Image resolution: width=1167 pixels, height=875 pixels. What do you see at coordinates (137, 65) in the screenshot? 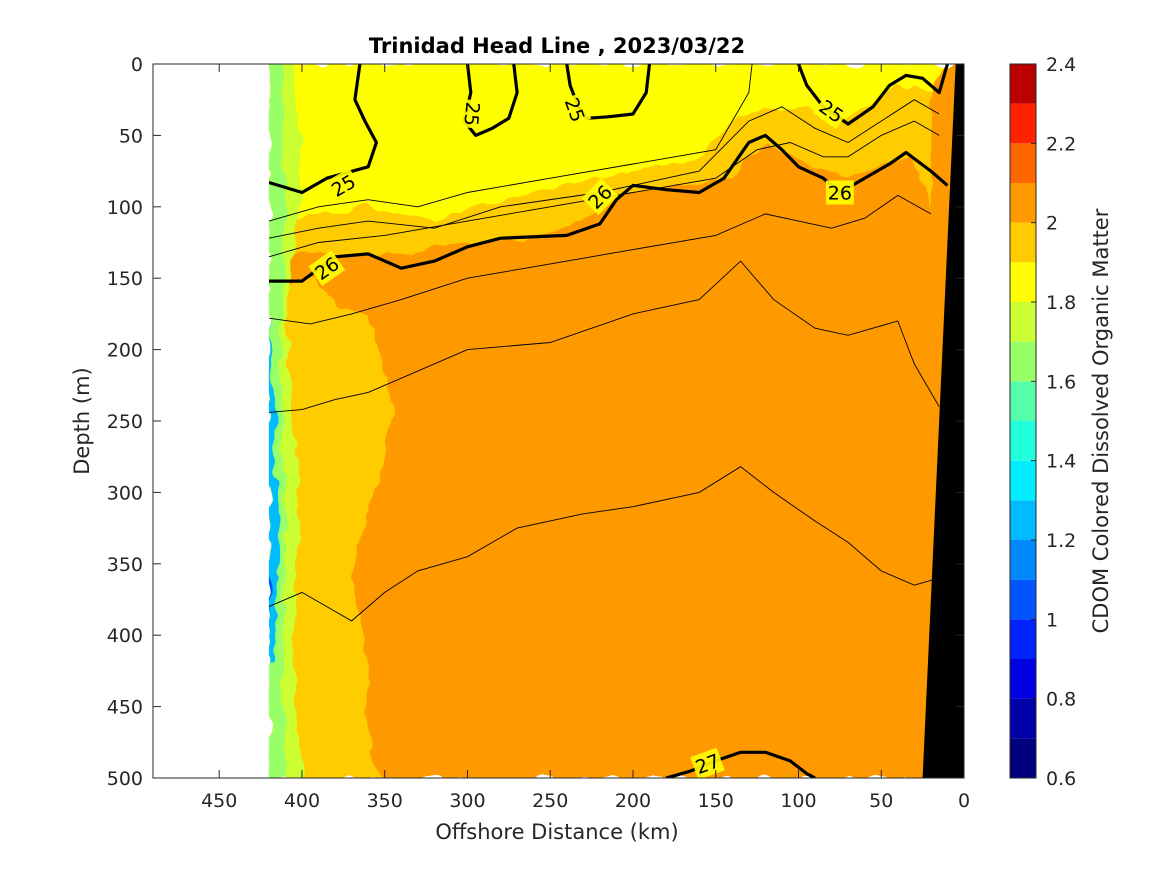
I see `y-tick-label: 0` at bounding box center [137, 65].